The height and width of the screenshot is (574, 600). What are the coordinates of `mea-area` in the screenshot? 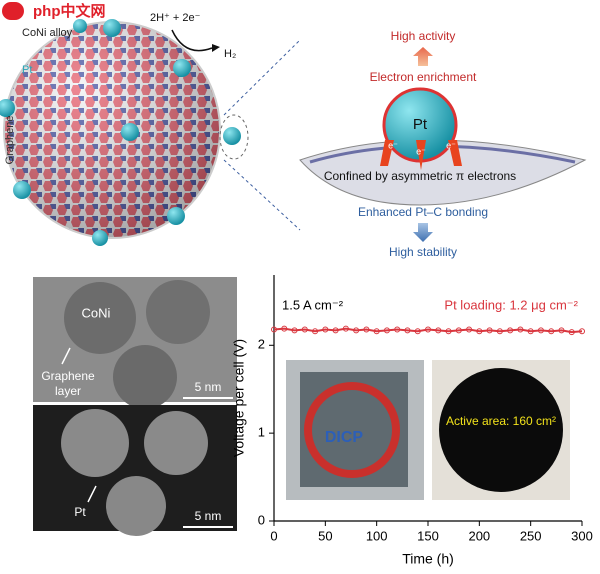 It's located at (501, 430).